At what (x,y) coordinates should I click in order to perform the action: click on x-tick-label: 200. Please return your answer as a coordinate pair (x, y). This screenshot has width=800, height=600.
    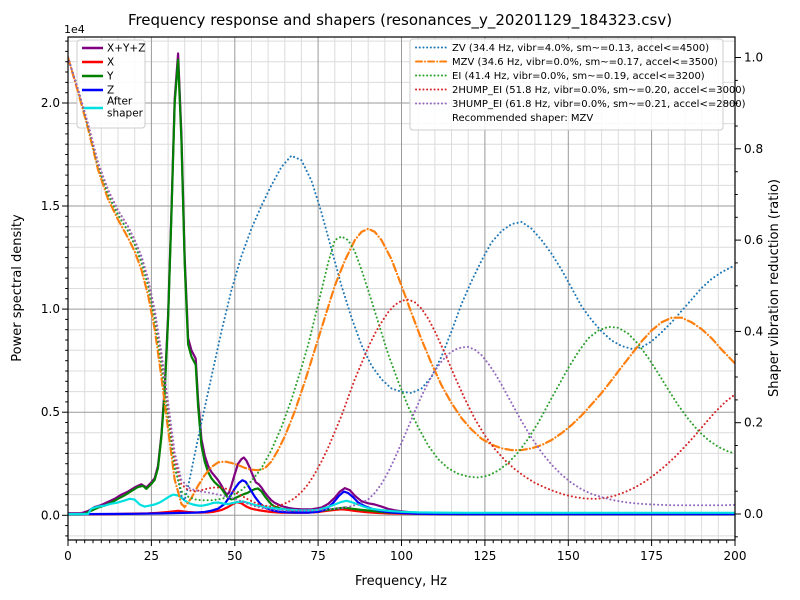
    Looking at the image, I should click on (735, 556).